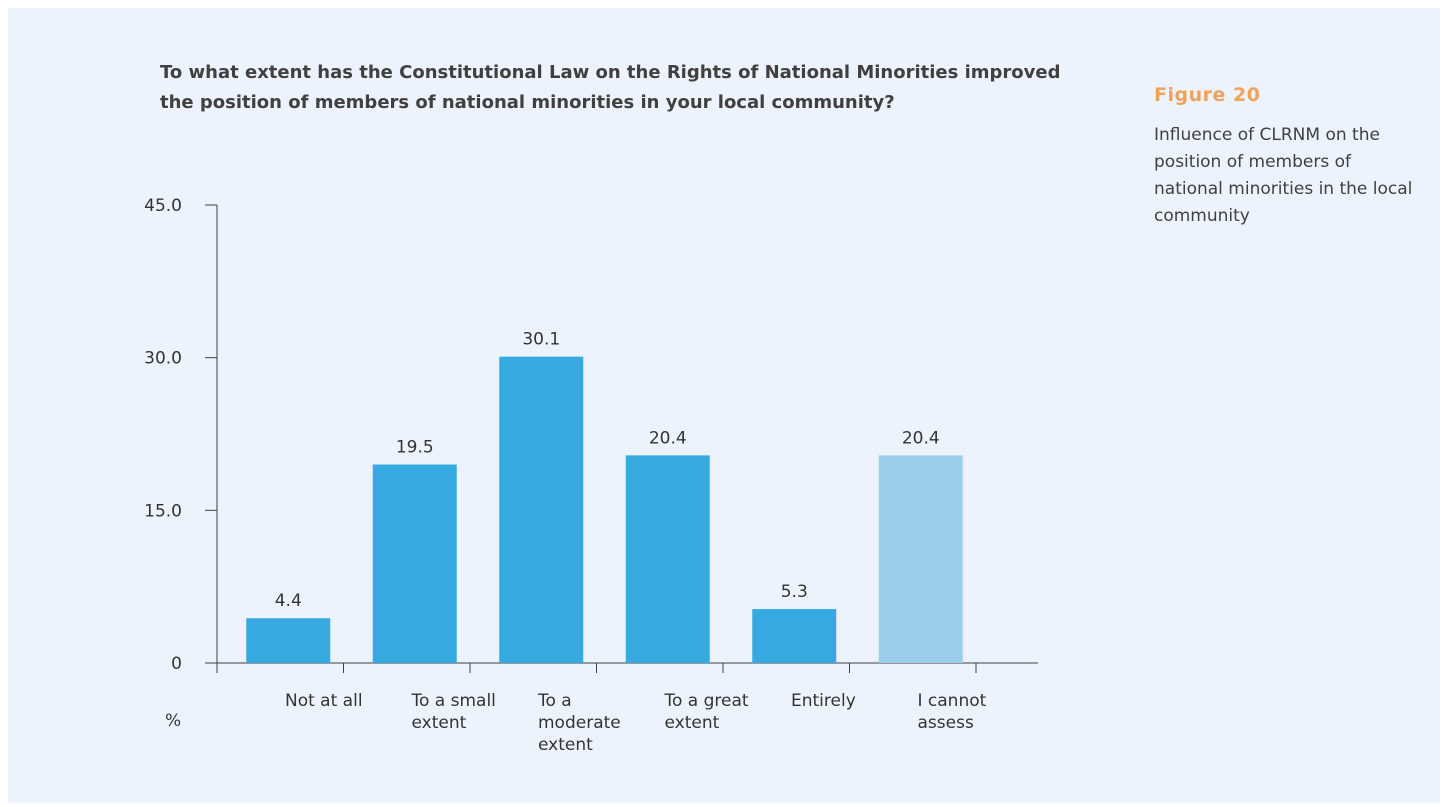 The width and height of the screenshot is (1448, 807). What do you see at coordinates (163, 359) in the screenshot?
I see `y-tick-label: 30.0` at bounding box center [163, 359].